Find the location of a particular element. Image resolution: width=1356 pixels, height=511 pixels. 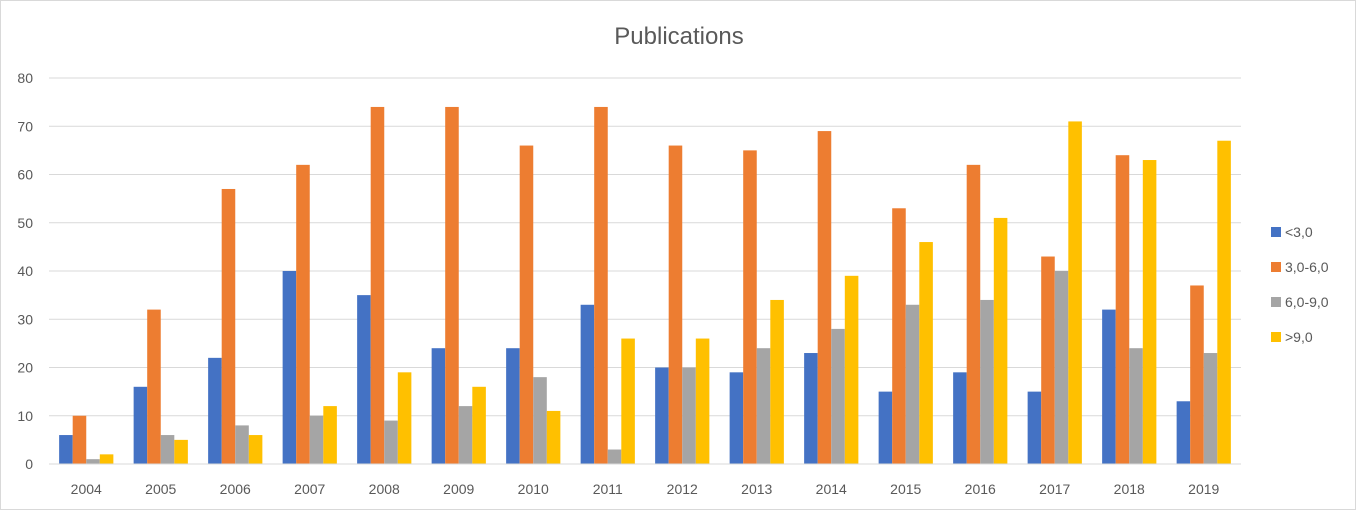

y-tick-label: 50 is located at coordinates (25, 223).